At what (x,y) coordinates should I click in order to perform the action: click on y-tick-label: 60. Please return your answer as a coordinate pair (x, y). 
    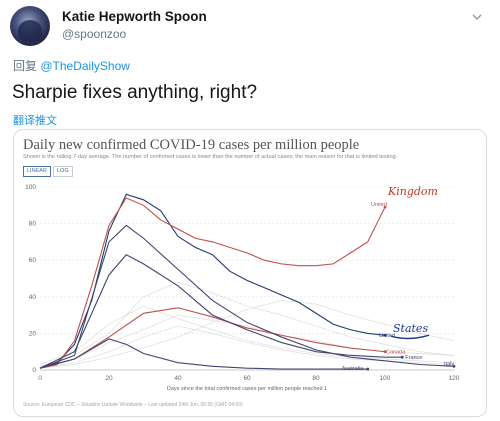
    Looking at the image, I should click on (33, 260).